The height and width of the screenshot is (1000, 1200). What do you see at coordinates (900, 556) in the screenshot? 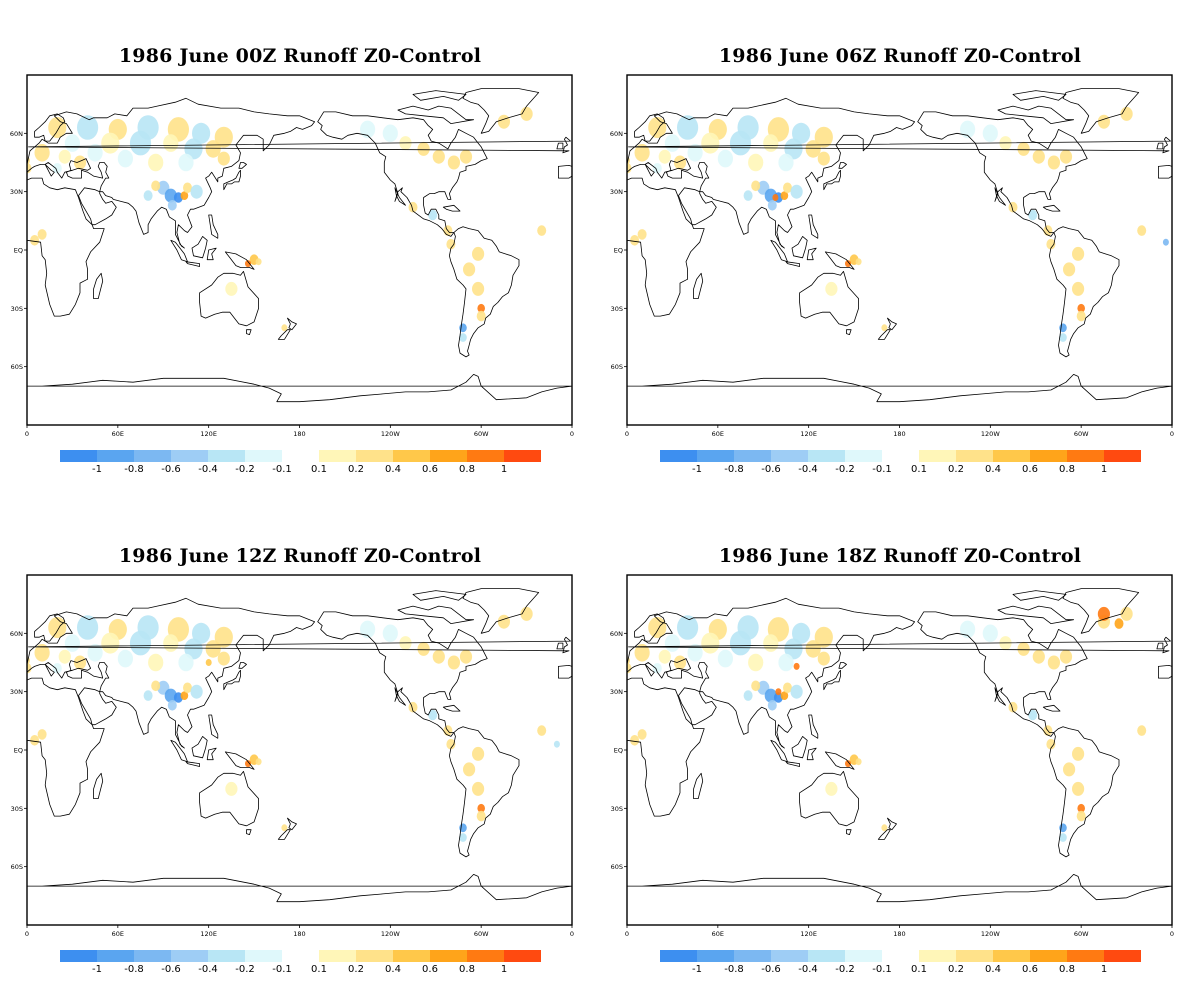
I see `panel-title: 1986 June 18Z Runoff Z0-Control` at bounding box center [900, 556].